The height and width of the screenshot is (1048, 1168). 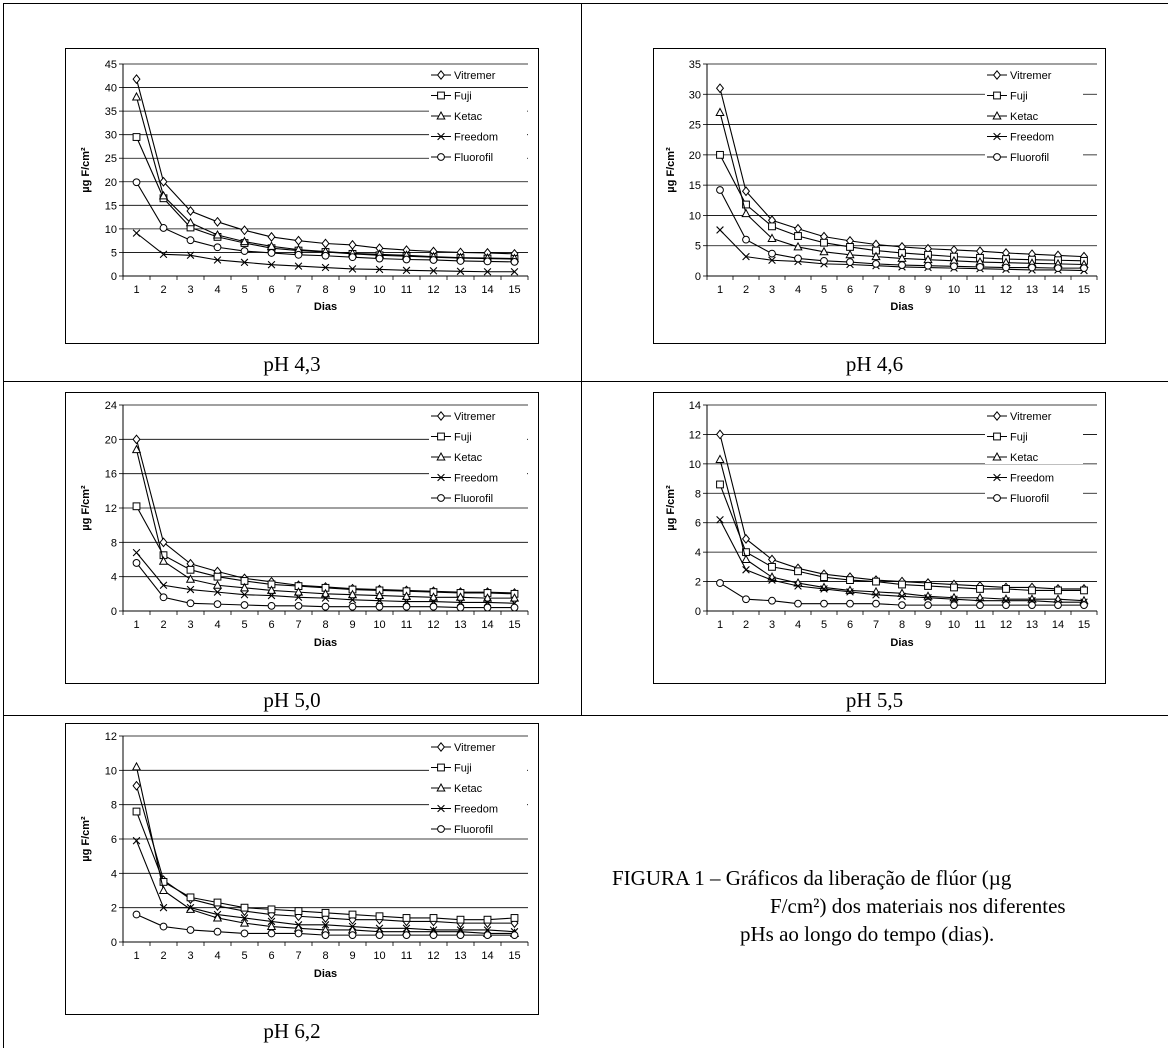 What do you see at coordinates (111, 65) in the screenshot?
I see `y-tick-label: 45` at bounding box center [111, 65].